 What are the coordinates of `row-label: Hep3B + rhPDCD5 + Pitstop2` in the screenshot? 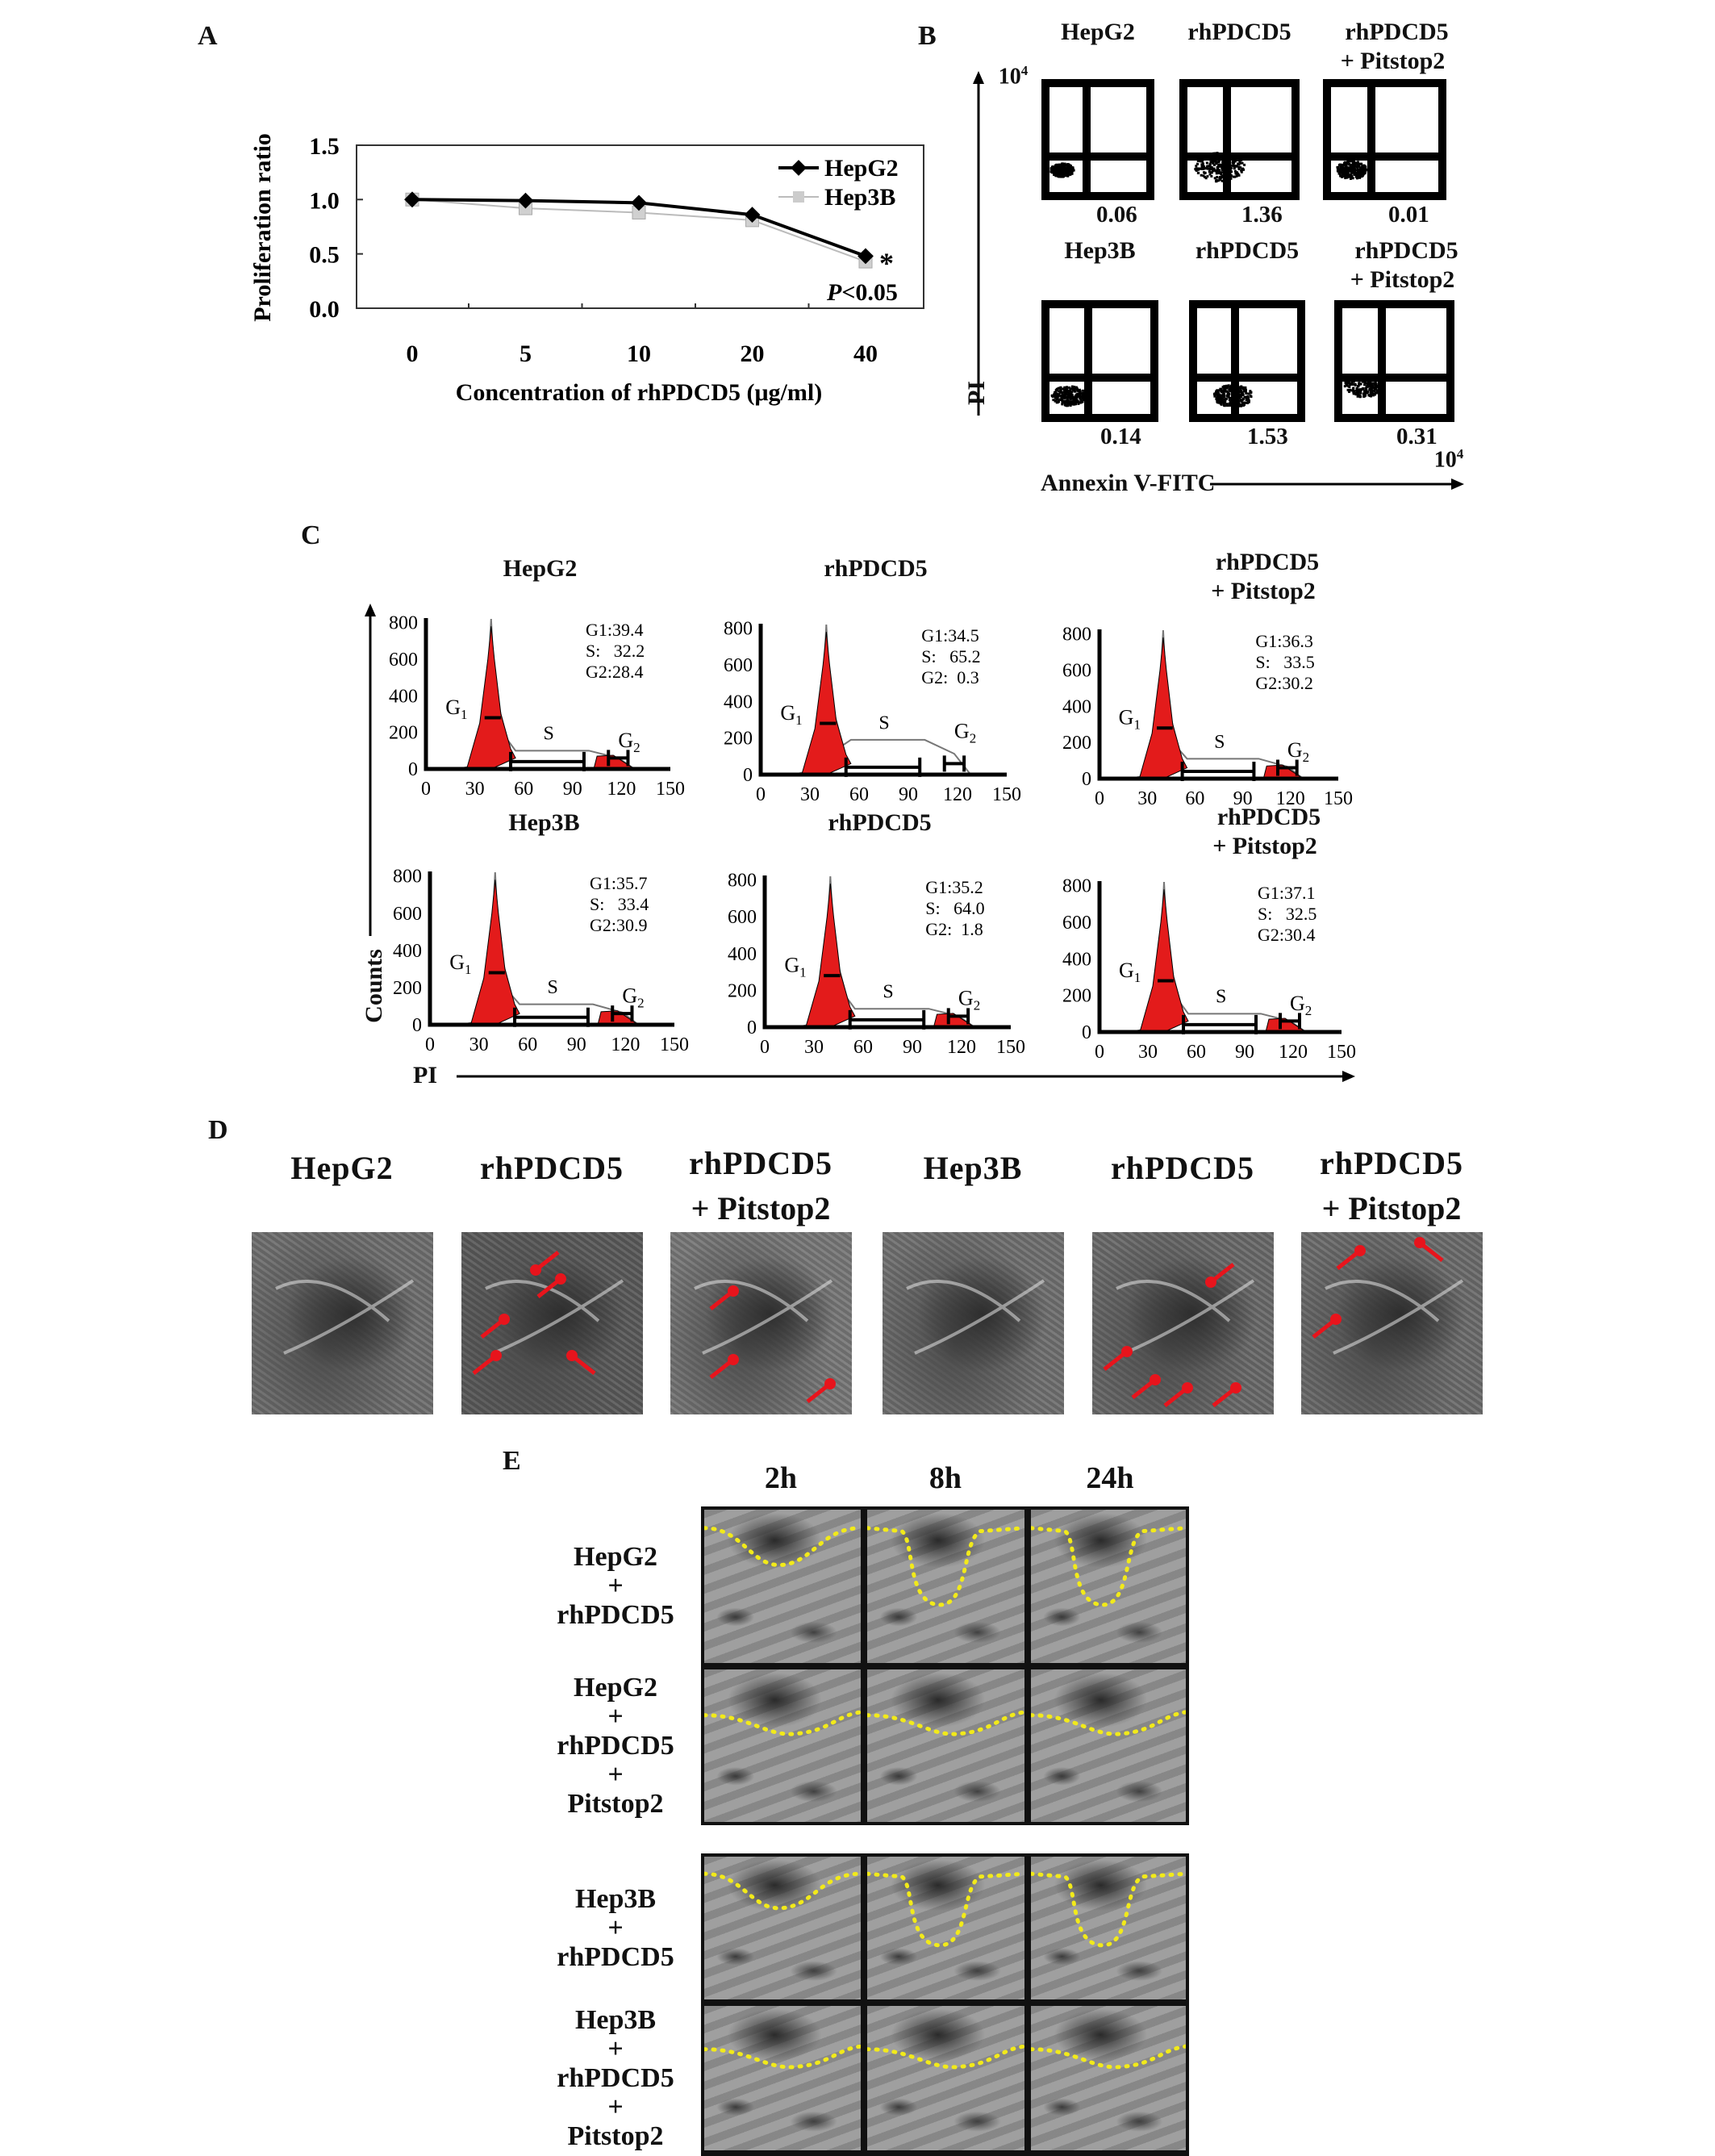 It's located at (615, 2077).